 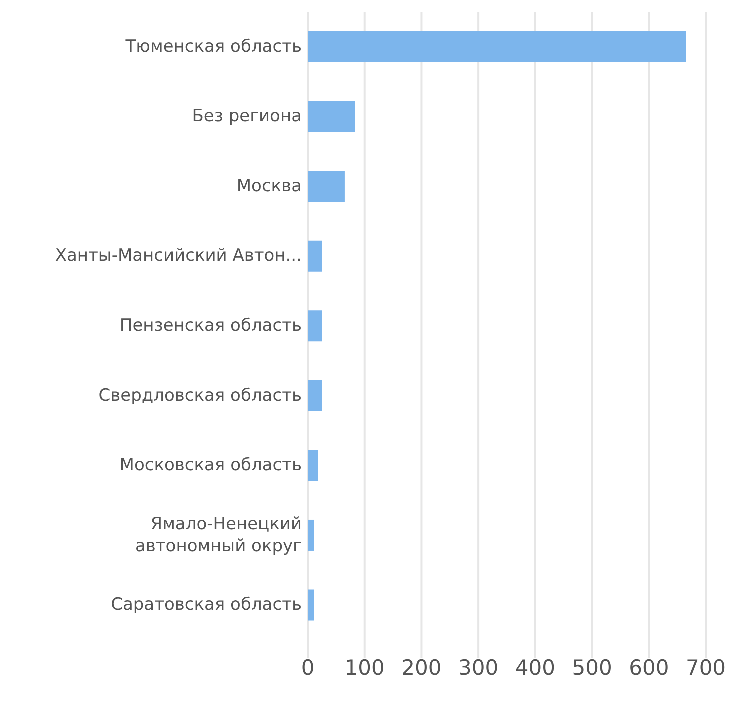 I want to click on y-tick-label: Москва, so click(x=269, y=186).